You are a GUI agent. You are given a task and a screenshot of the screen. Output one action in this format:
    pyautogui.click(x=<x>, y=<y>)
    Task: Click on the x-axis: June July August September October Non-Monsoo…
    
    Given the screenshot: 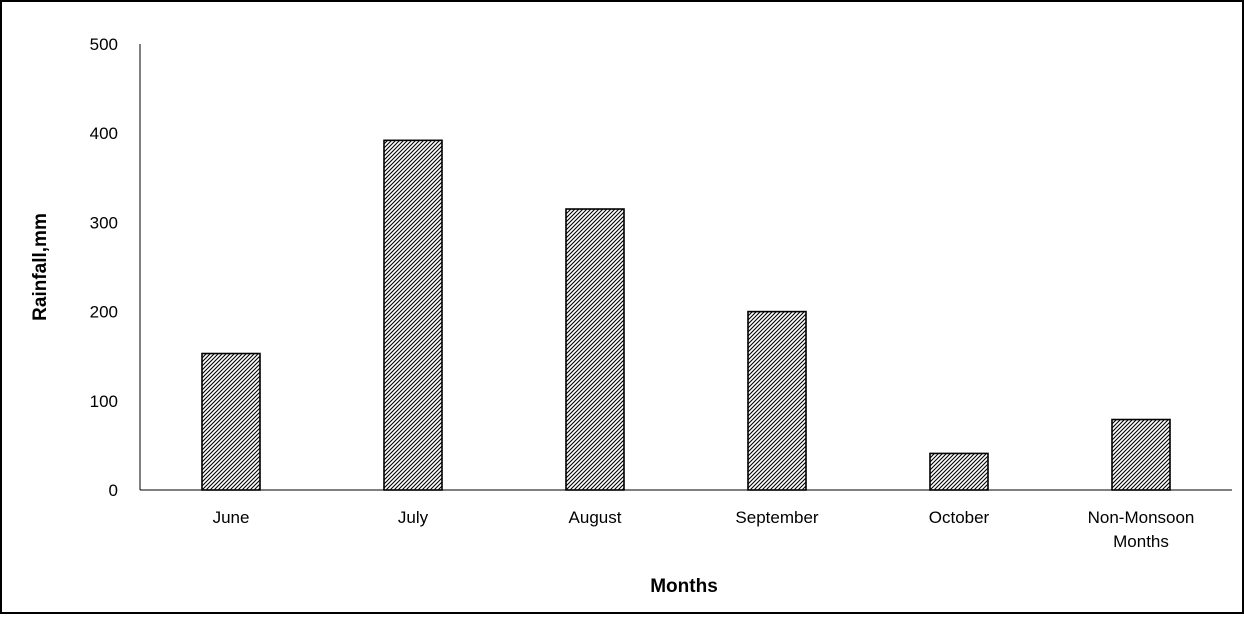 What is the action you would take?
    pyautogui.click(x=686, y=520)
    